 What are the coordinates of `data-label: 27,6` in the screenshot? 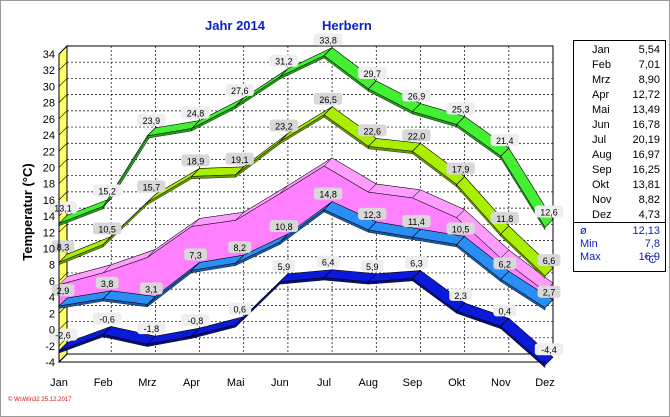 It's located at (240, 91).